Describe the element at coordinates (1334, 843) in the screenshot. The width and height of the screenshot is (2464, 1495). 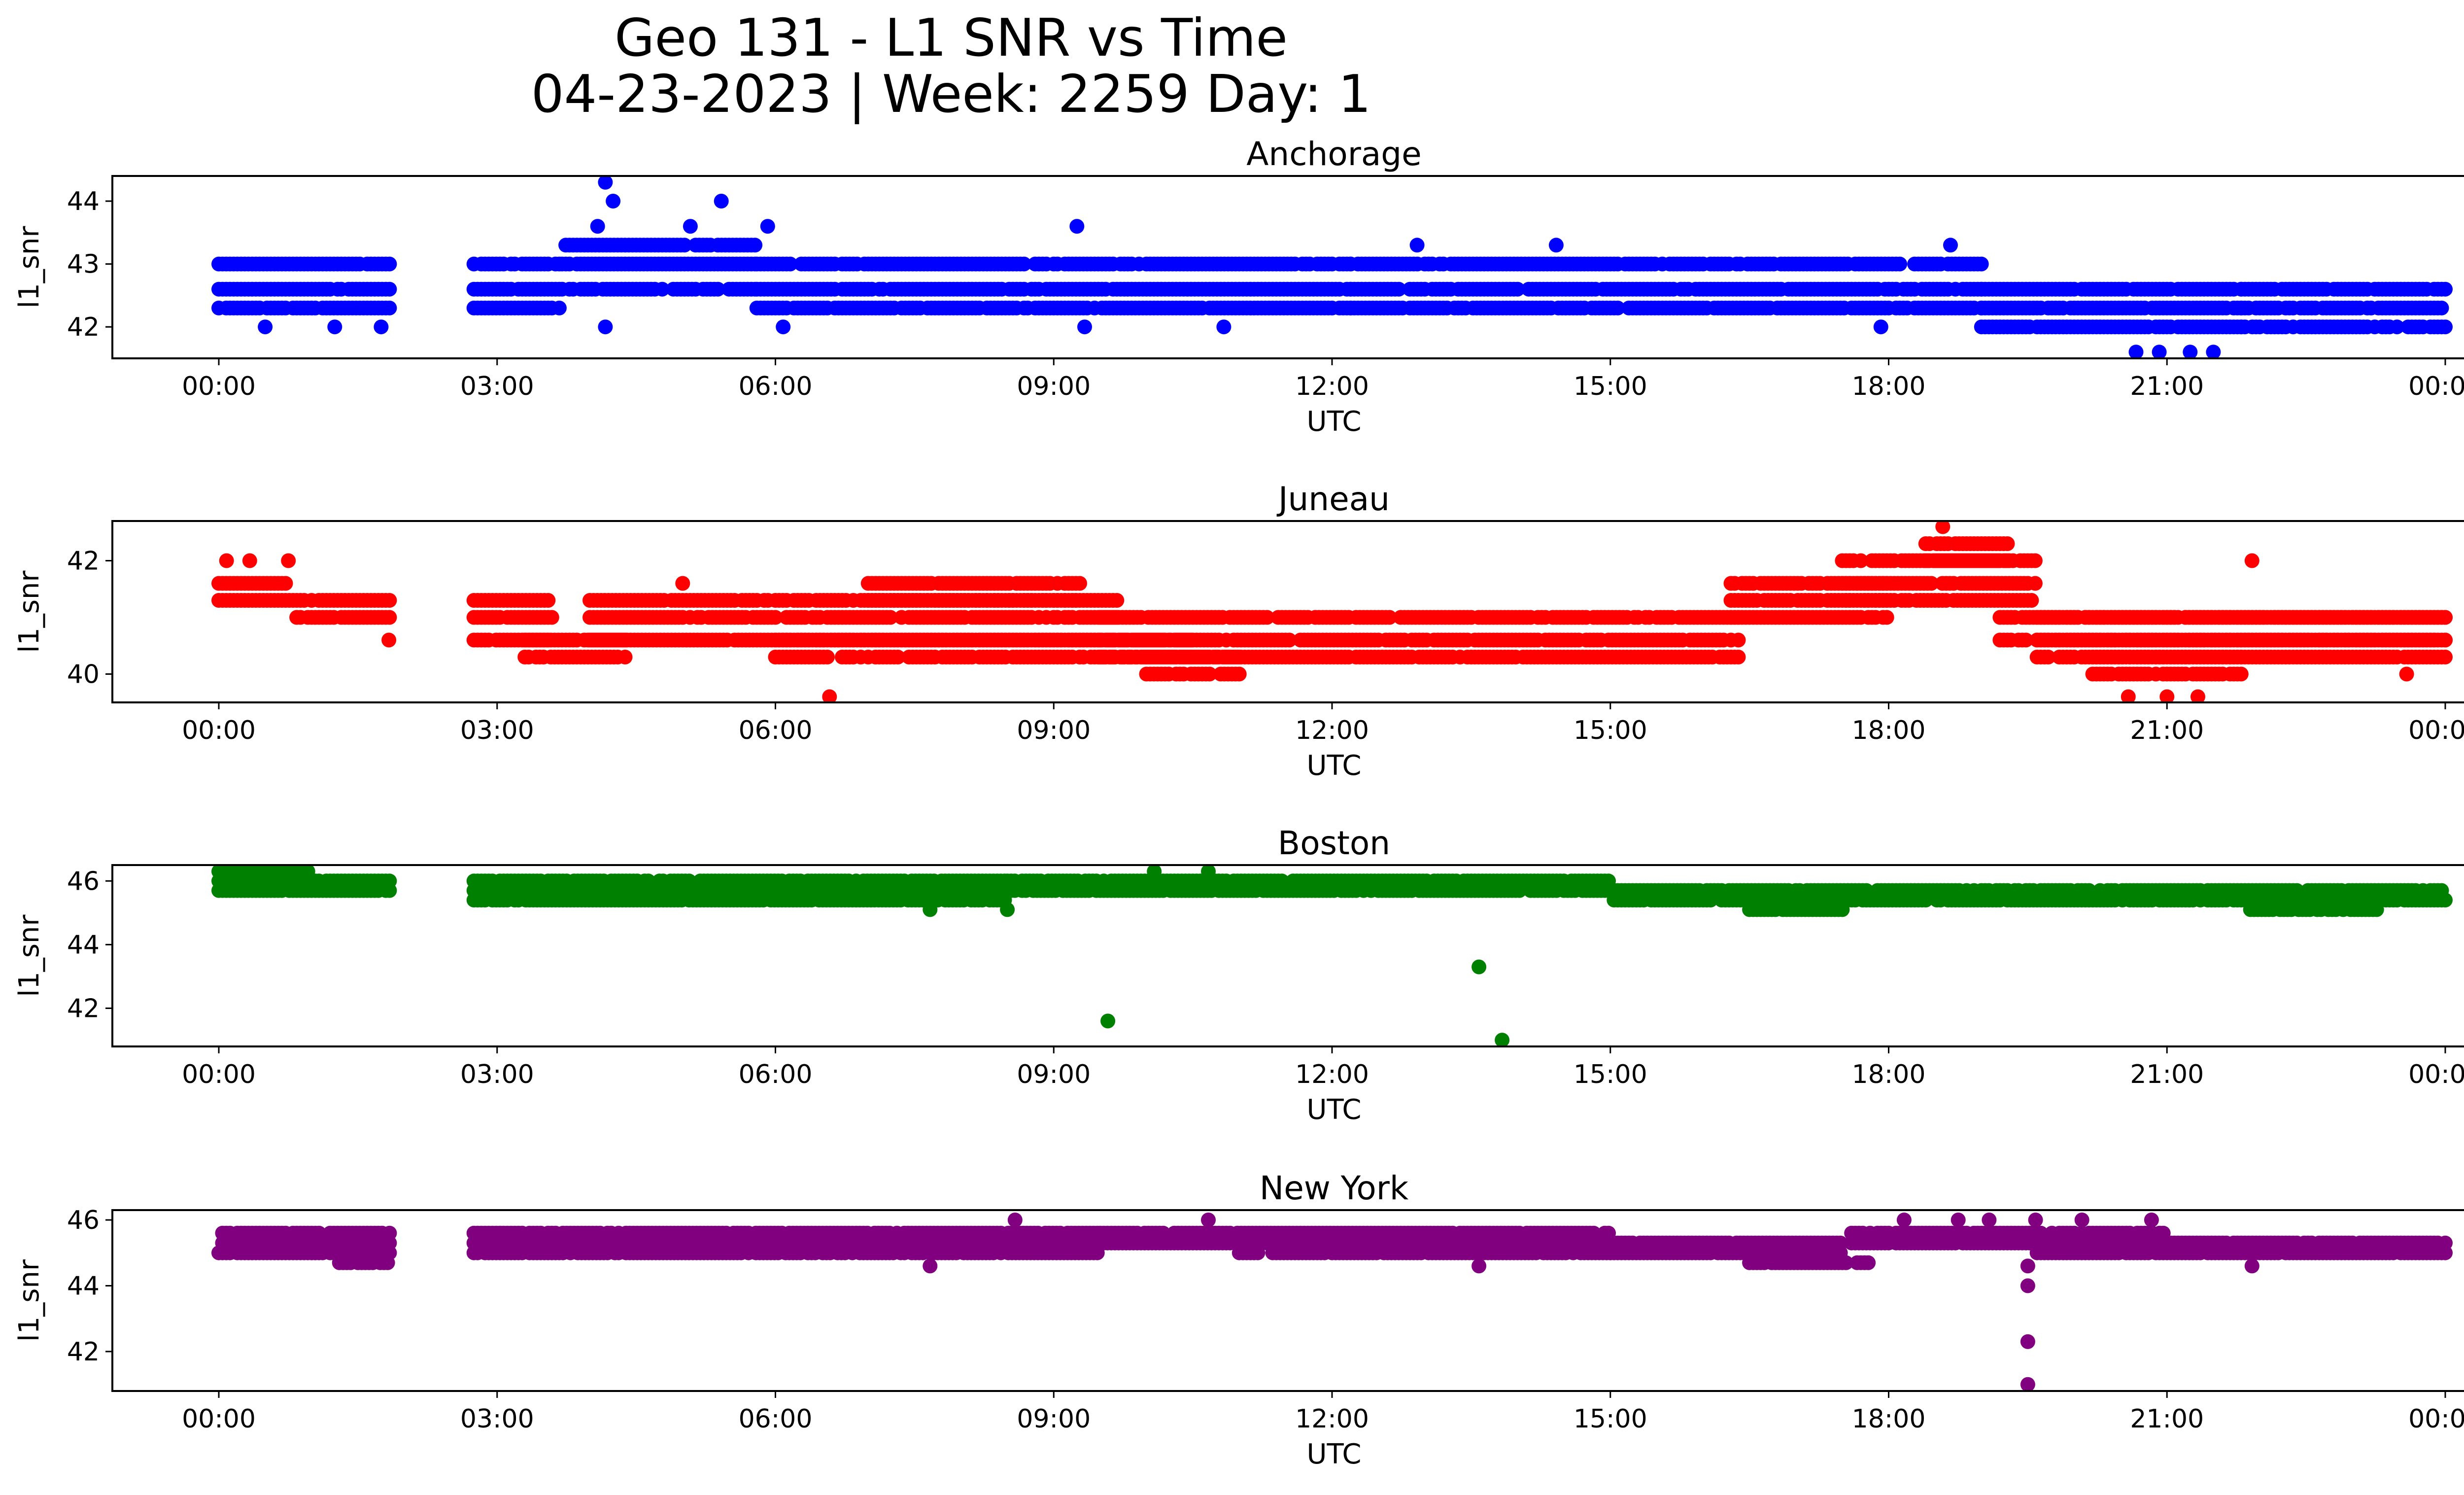
I see `subplot-title: Boston` at that location.